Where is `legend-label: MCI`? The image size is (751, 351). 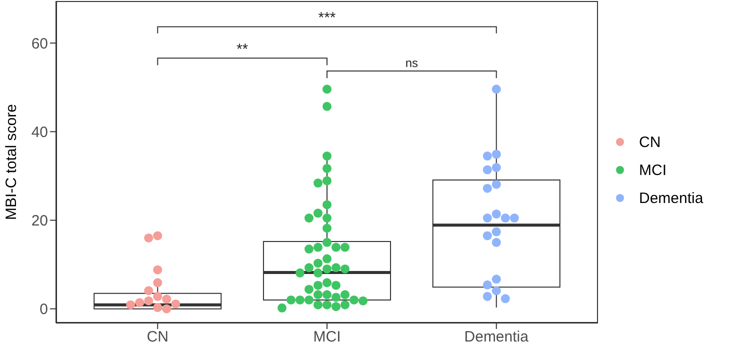
legend-label: MCI is located at coordinates (652, 170).